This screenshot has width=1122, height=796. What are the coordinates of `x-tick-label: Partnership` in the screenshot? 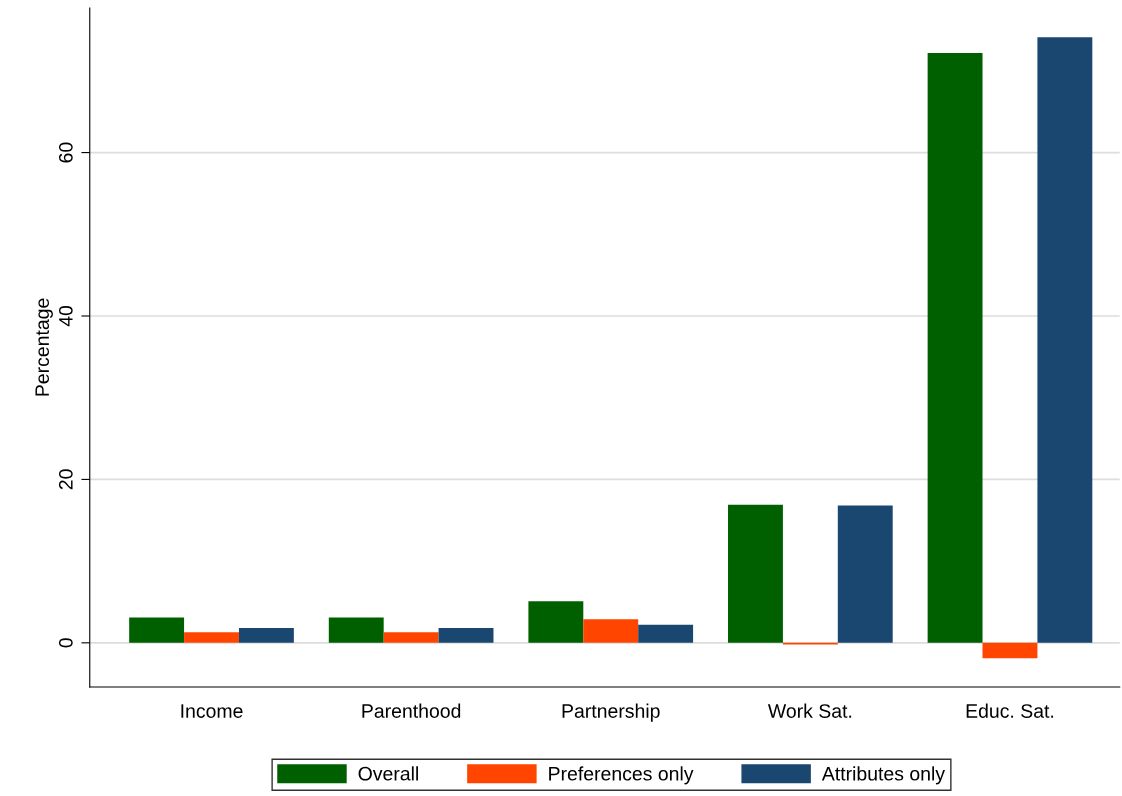 It's located at (611, 712).